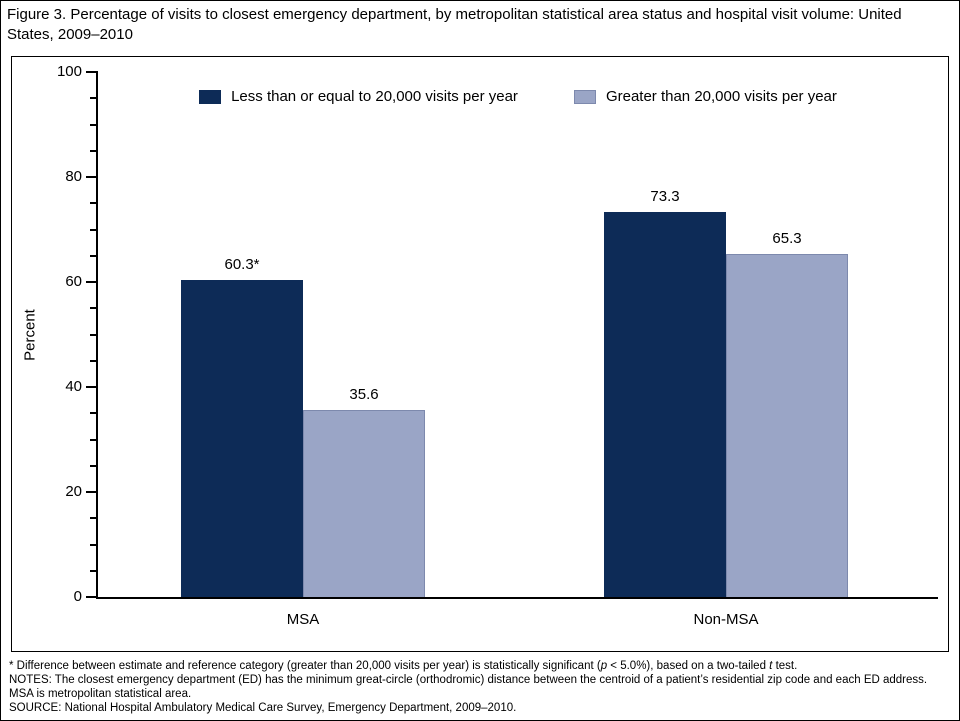 Image resolution: width=960 pixels, height=721 pixels. Describe the element at coordinates (665, 196) in the screenshot. I see `bar-value-label: 73.3` at that location.